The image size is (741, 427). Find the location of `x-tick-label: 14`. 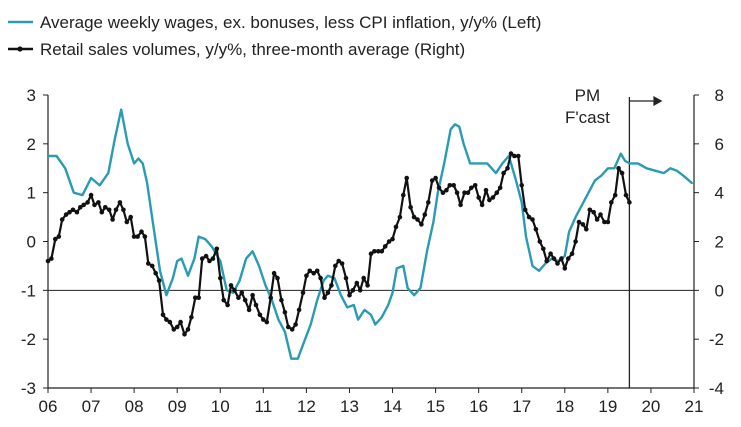

x-tick-label: 14 is located at coordinates (392, 406).